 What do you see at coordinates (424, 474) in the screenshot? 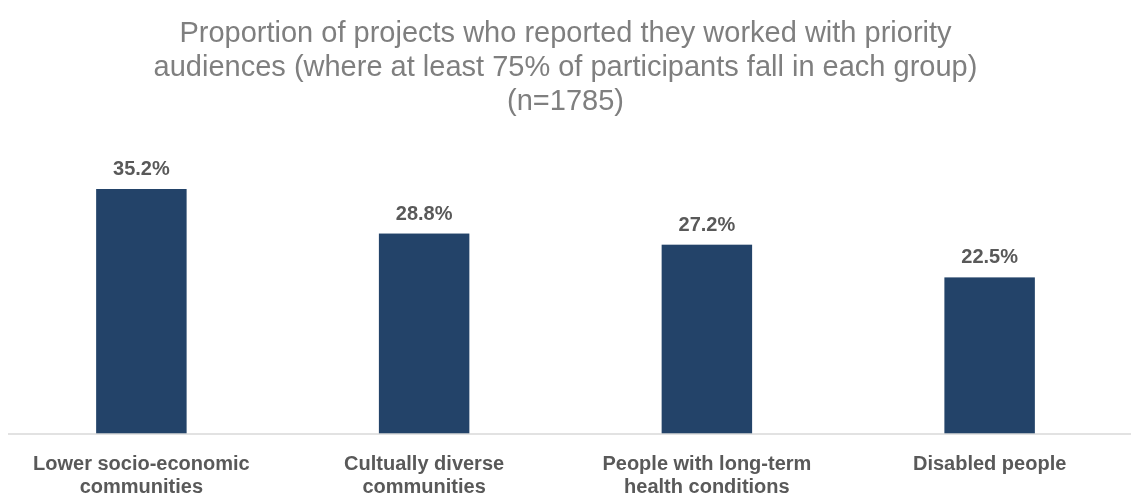
I see `x-tick-label: Cultually diverse communities` at bounding box center [424, 474].